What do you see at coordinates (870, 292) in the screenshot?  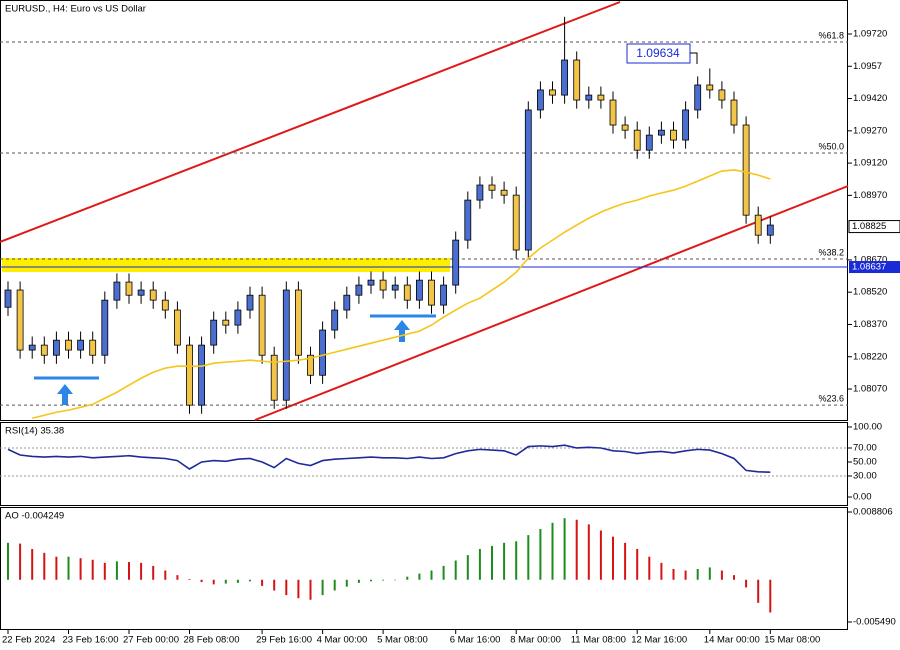 I see `y-tick-label: 1.08520` at bounding box center [870, 292].